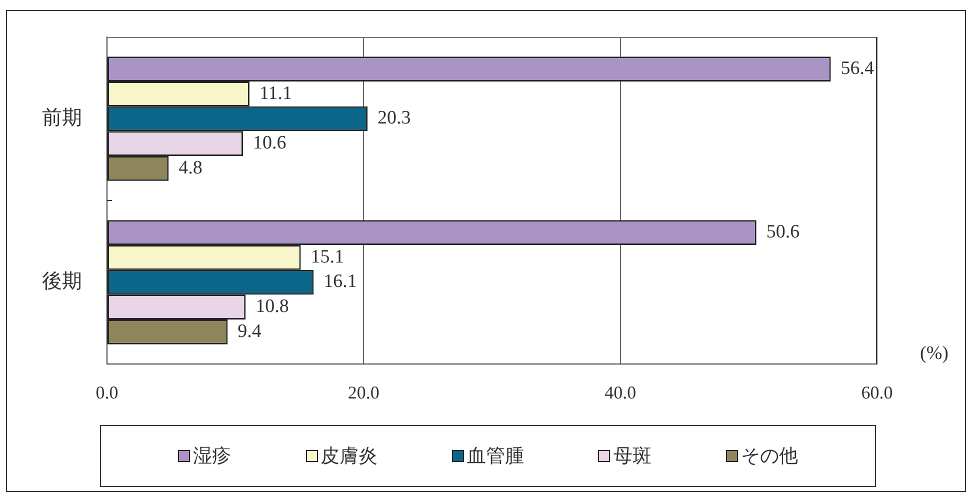 The width and height of the screenshot is (972, 495). Describe the element at coordinates (340, 281) in the screenshot. I see `data-label: 16.1` at that location.